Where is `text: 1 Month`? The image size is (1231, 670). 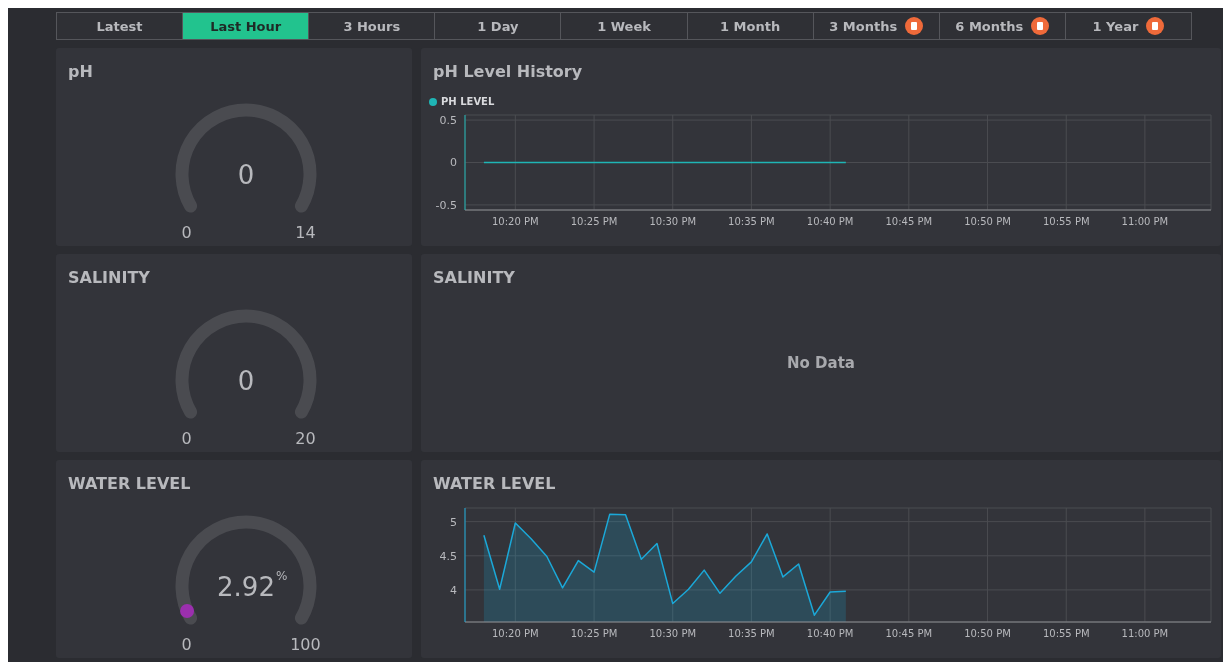
text: 1 Month is located at coordinates (750, 26).